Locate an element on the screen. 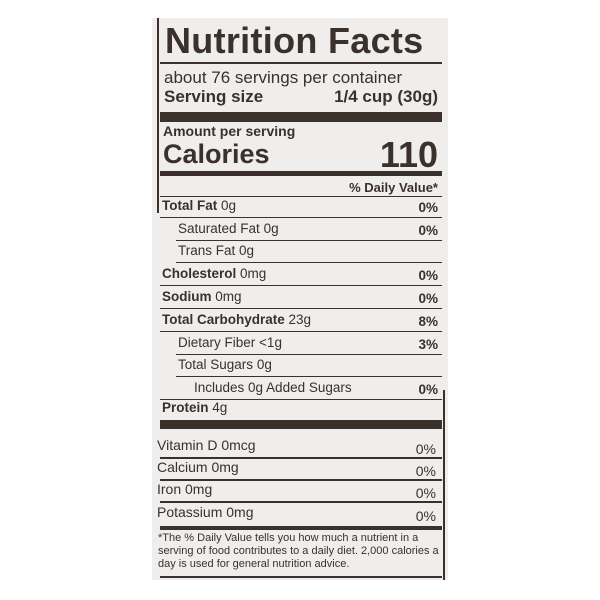 The height and width of the screenshot is (600, 600). vitamin-name: Iron 0mg is located at coordinates (185, 489).